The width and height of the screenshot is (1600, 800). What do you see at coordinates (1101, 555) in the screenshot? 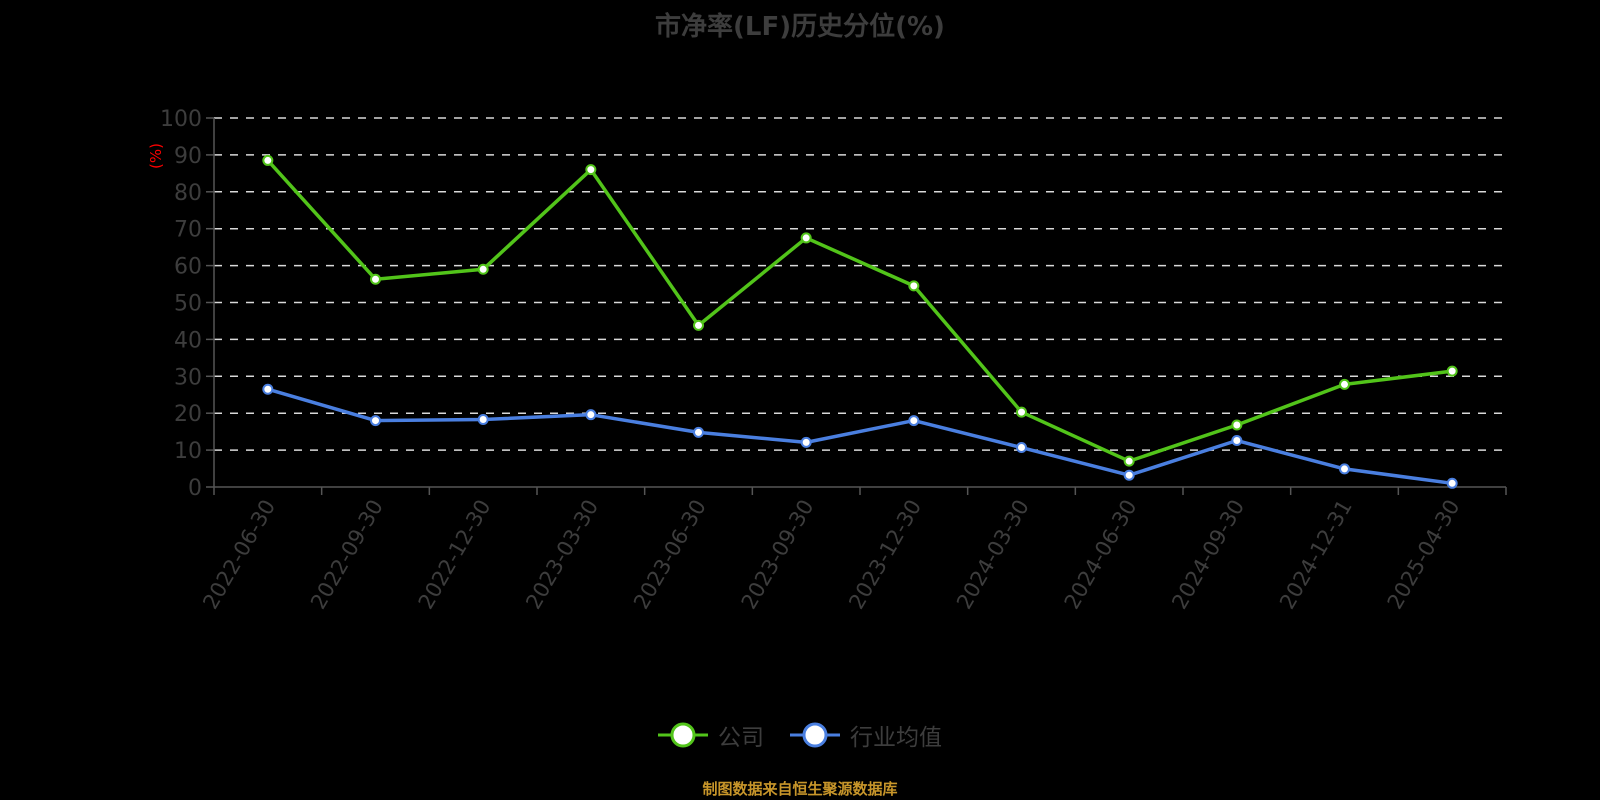
I see `x-tick-label: 2024-06-30` at bounding box center [1101, 555].